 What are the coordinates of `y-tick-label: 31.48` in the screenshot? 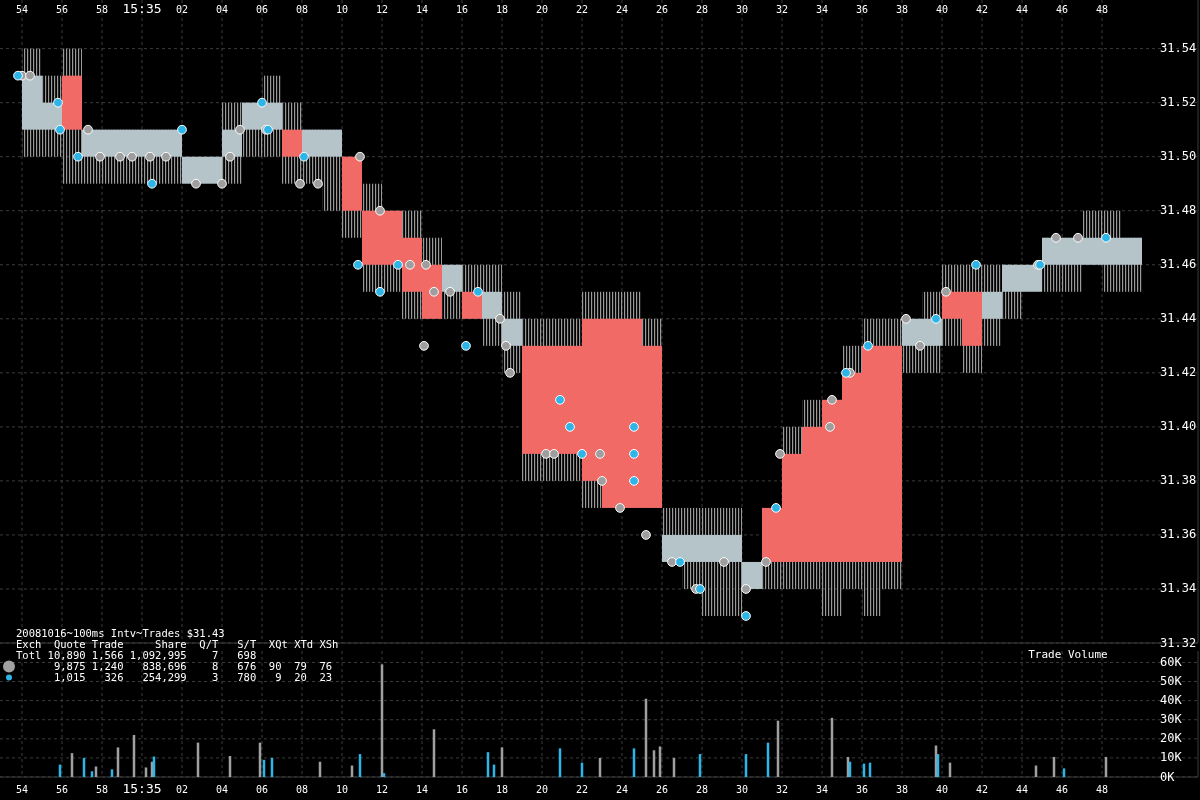 It's located at (1178, 210).